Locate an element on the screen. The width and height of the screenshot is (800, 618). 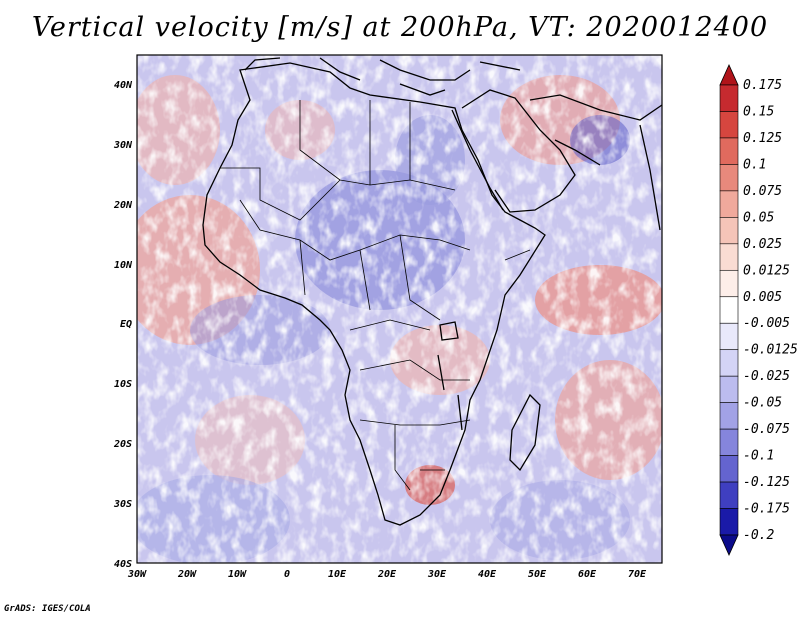
credit-text: GrADS: IGES/COLA is located at coordinates (47, 609).